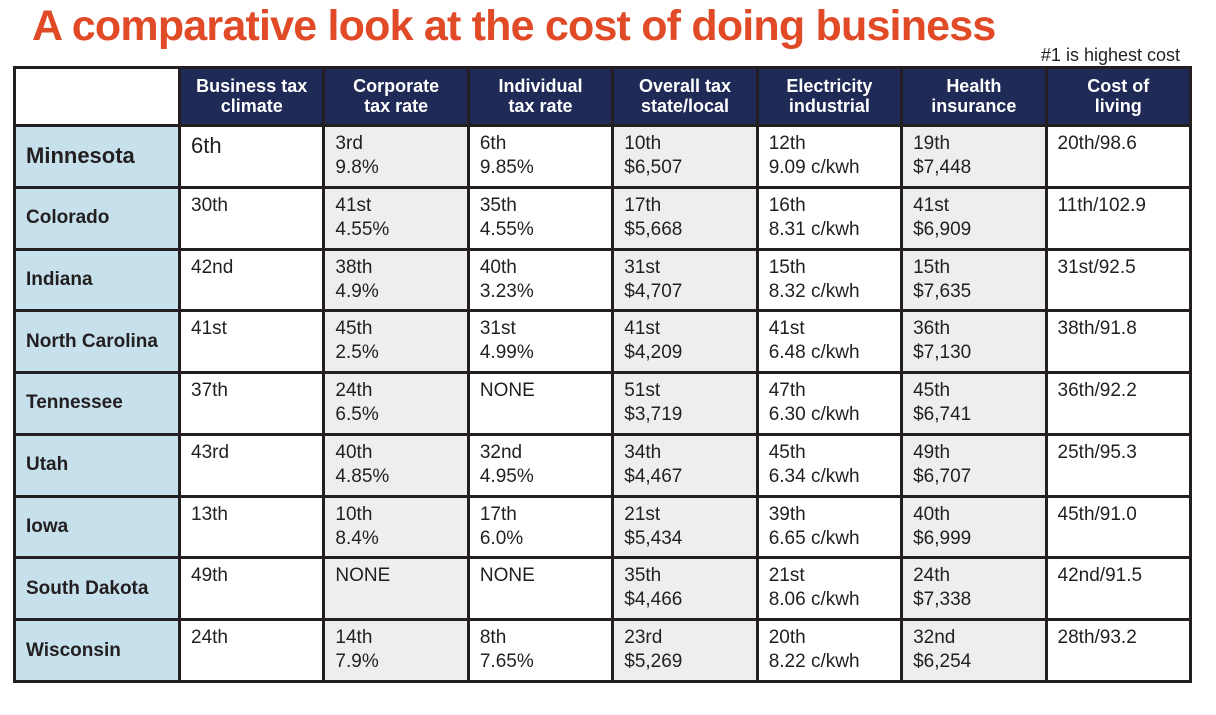  What do you see at coordinates (357, 291) in the screenshot?
I see `cell-value: 4.9%` at bounding box center [357, 291].